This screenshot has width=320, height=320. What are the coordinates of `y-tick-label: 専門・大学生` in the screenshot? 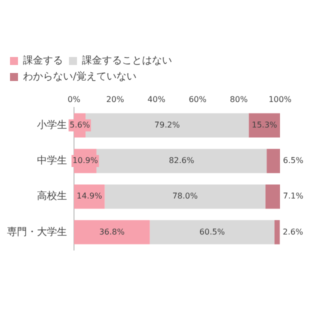 It's located at (37, 232).